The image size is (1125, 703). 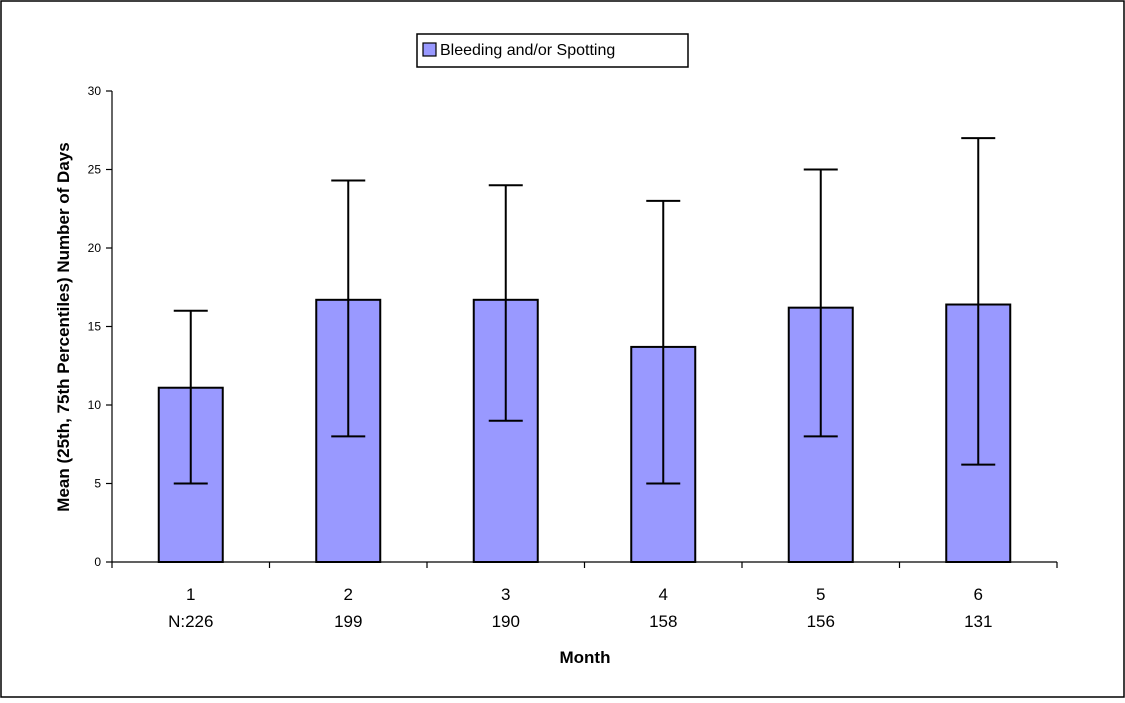 What do you see at coordinates (190, 621) in the screenshot?
I see `x-tick-sublabel: N:226` at bounding box center [190, 621].